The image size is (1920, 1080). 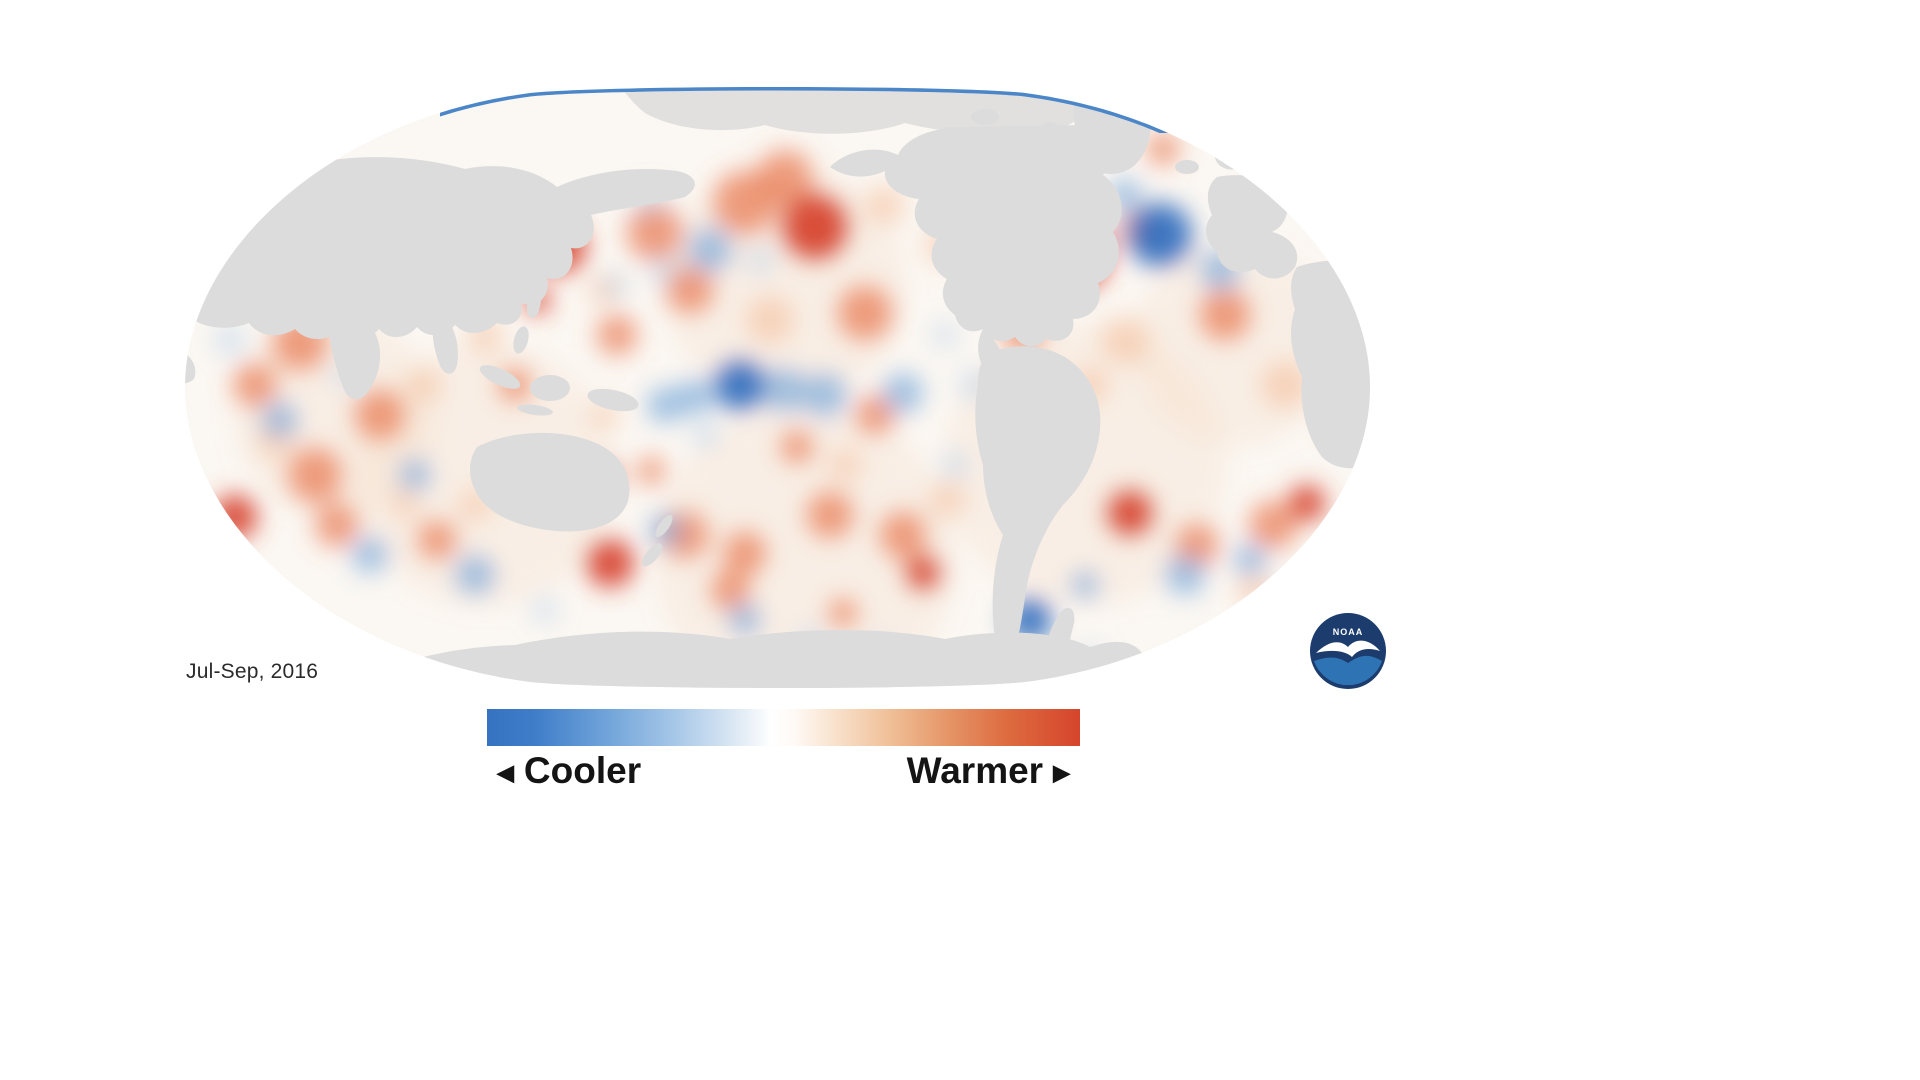 I want to click on land-europe, so click(x=1251, y=227).